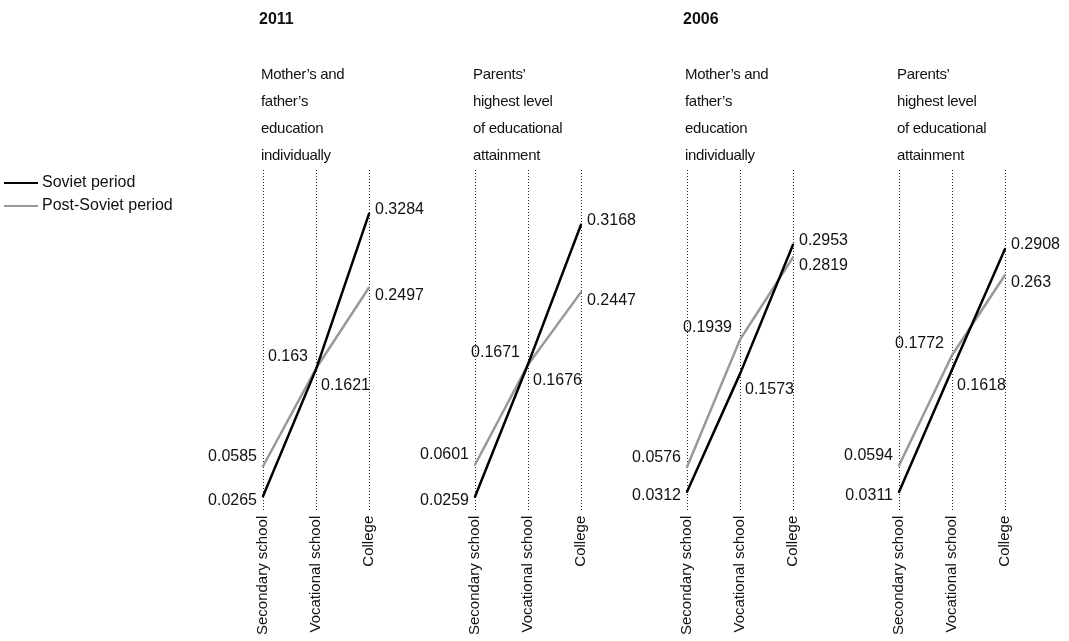 The width and height of the screenshot is (1069, 641). I want to click on data-label: 0.3168, so click(612, 220).